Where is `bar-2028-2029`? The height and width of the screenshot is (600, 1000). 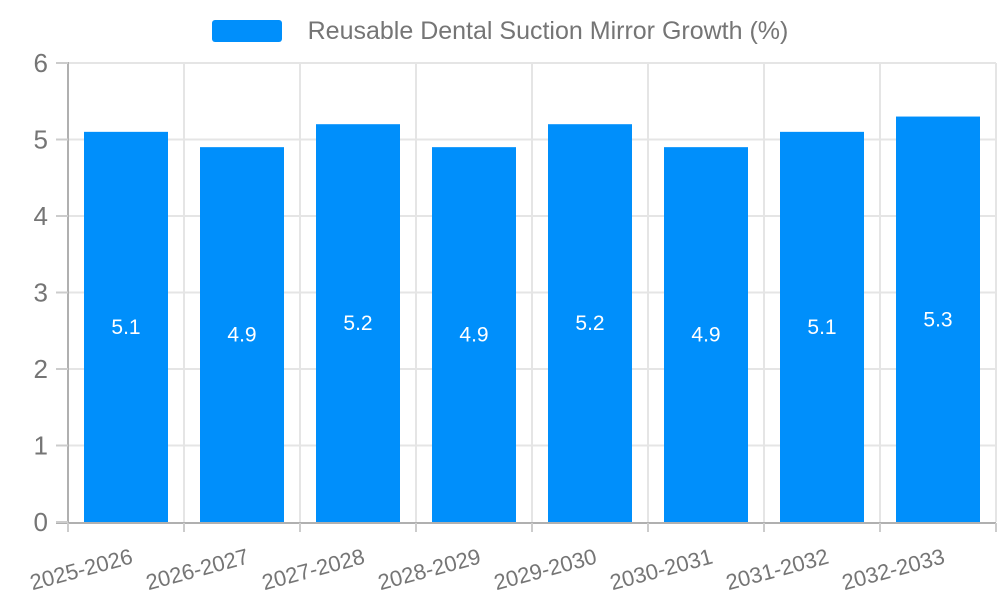 bar-2028-2029 is located at coordinates (474, 334).